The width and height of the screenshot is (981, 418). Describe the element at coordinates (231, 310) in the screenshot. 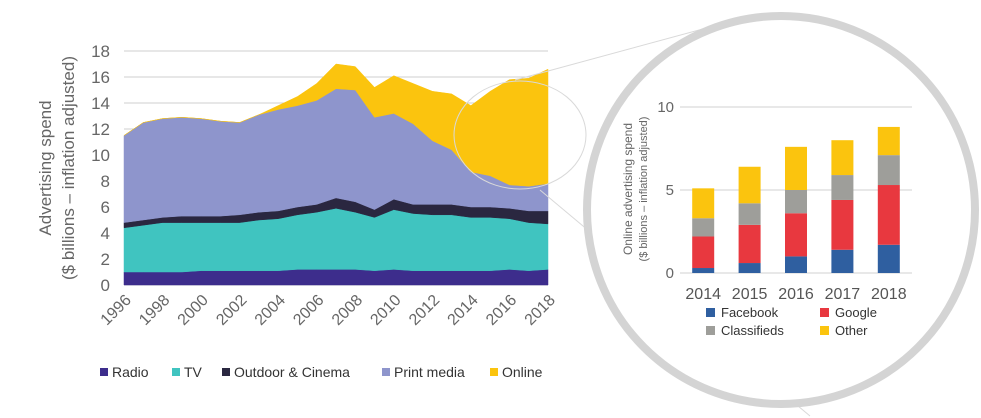

I see `x-tick-label: 2002` at that location.